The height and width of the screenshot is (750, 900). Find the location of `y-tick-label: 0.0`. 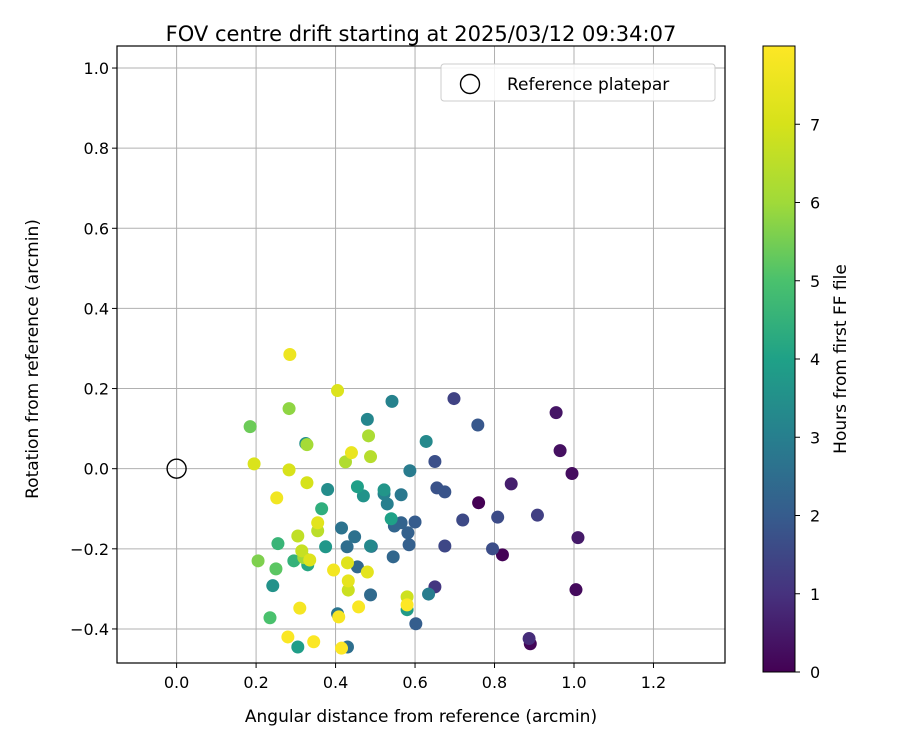

y-tick-label: 0.0 is located at coordinates (96, 469).